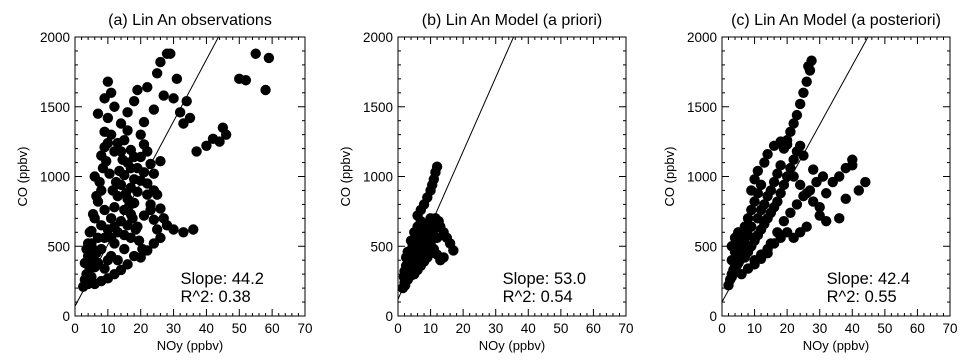 The image size is (962, 363). What do you see at coordinates (216, 297) in the screenshot?
I see `r2-annotation: R^2: 0.38` at bounding box center [216, 297].